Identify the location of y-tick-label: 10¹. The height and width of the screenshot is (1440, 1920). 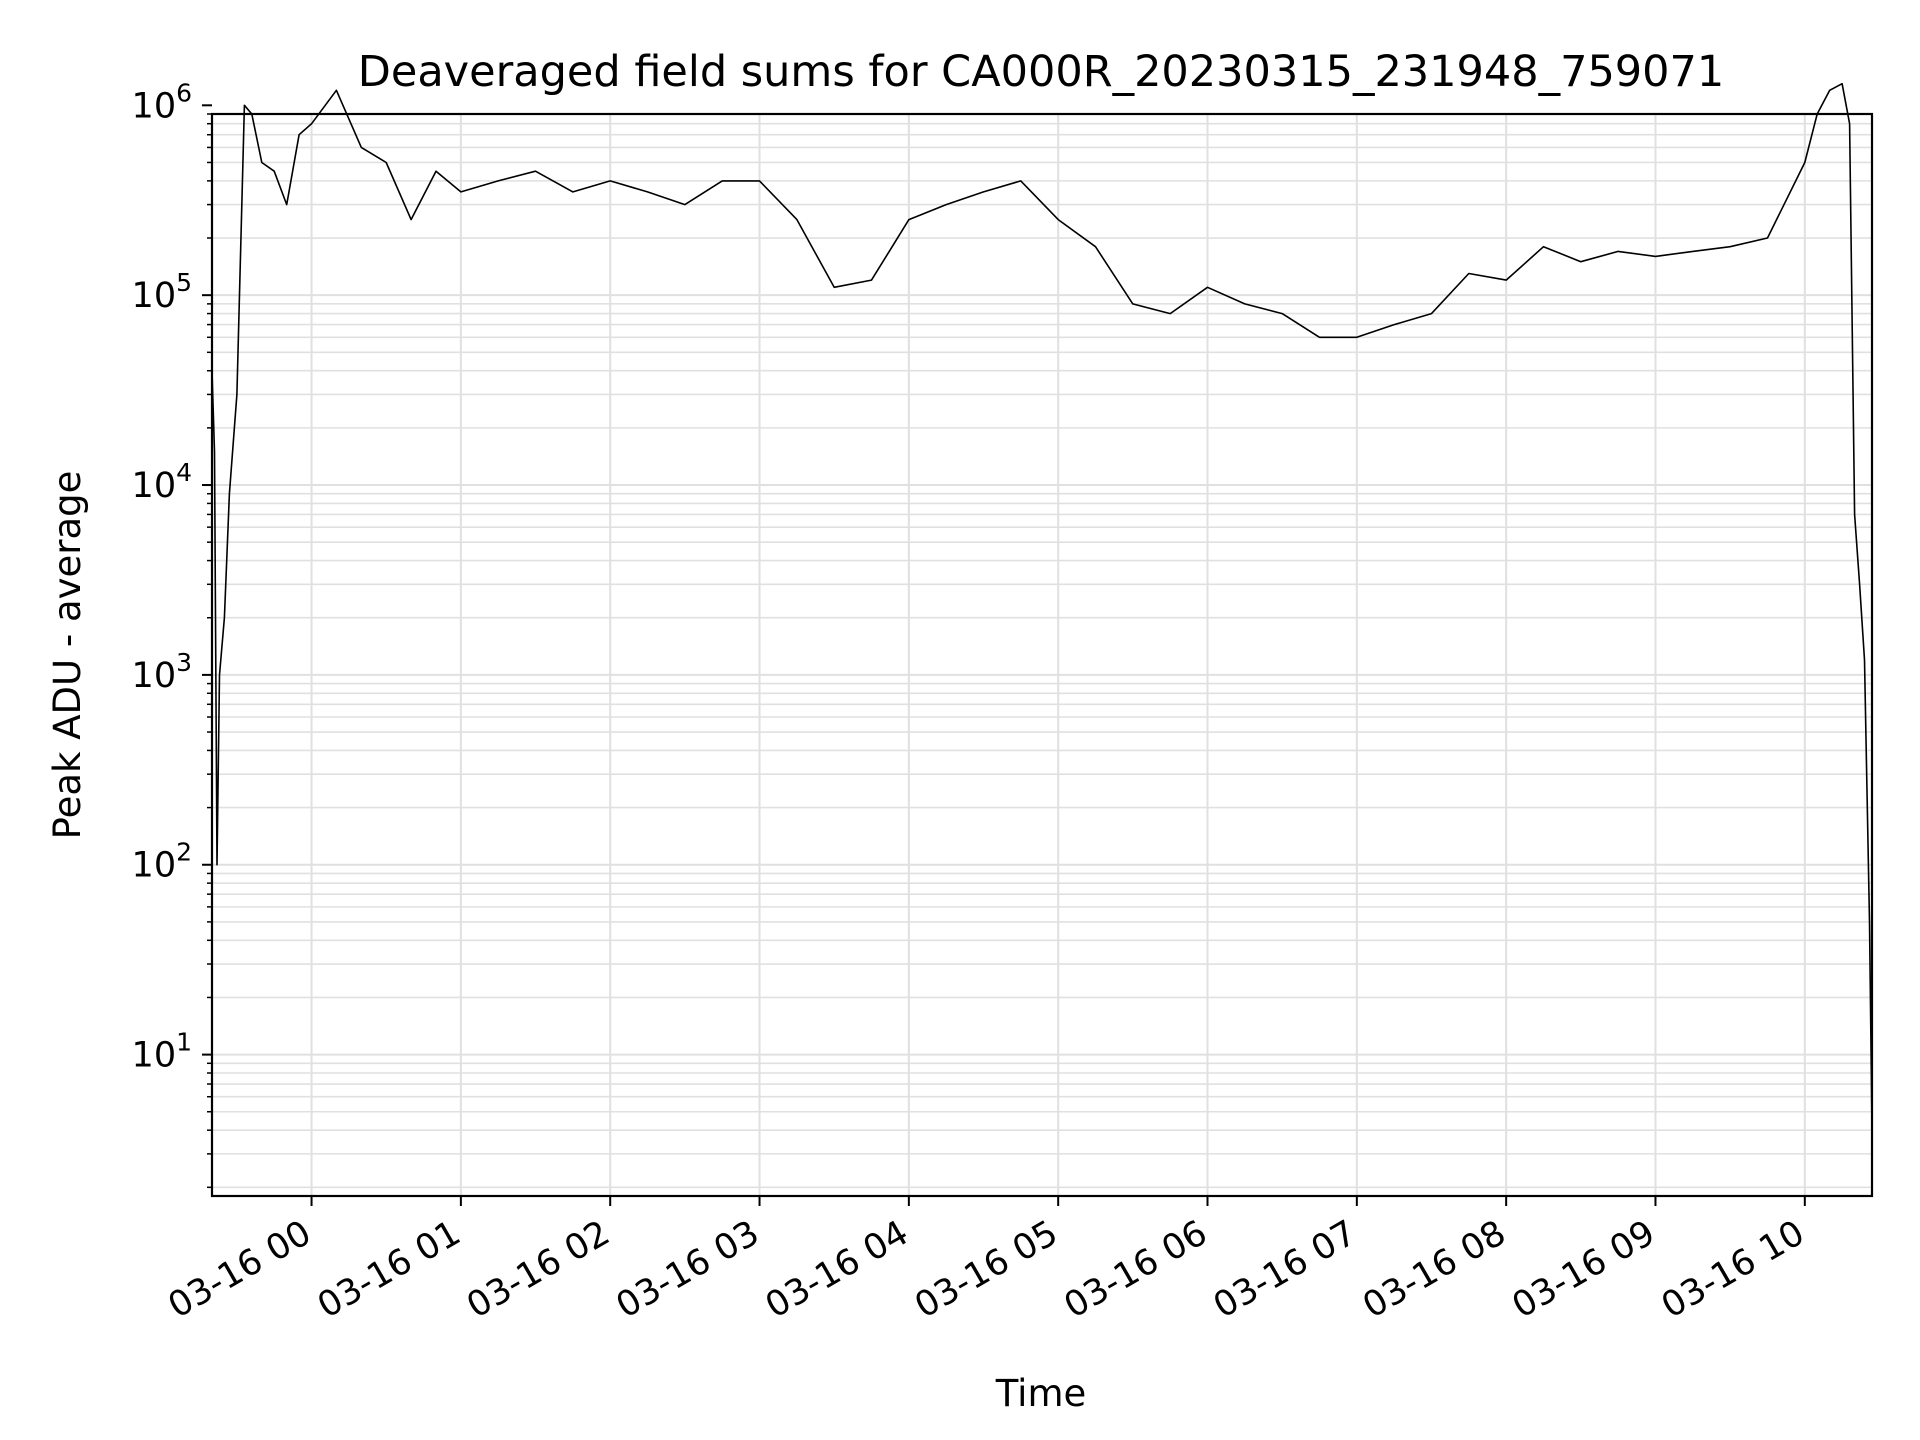
(162, 1052).